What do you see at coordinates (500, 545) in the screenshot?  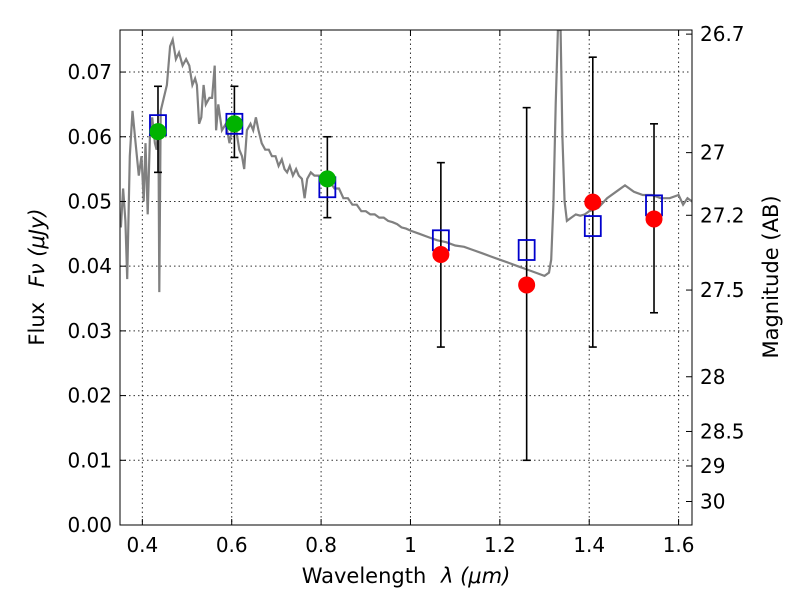 I see `x-tick-label: 1.2` at bounding box center [500, 545].